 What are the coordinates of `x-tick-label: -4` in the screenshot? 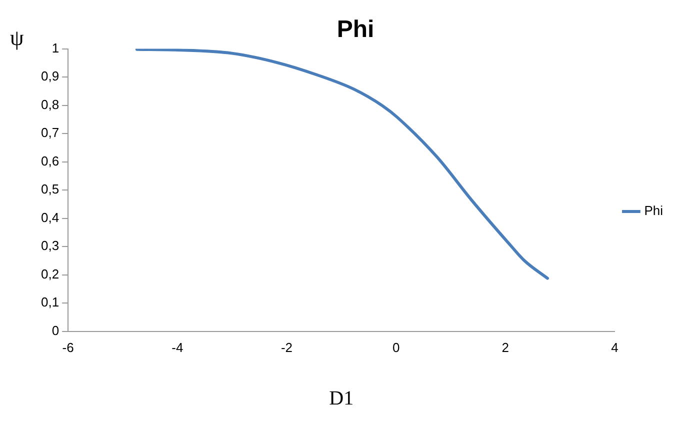 It's located at (178, 347).